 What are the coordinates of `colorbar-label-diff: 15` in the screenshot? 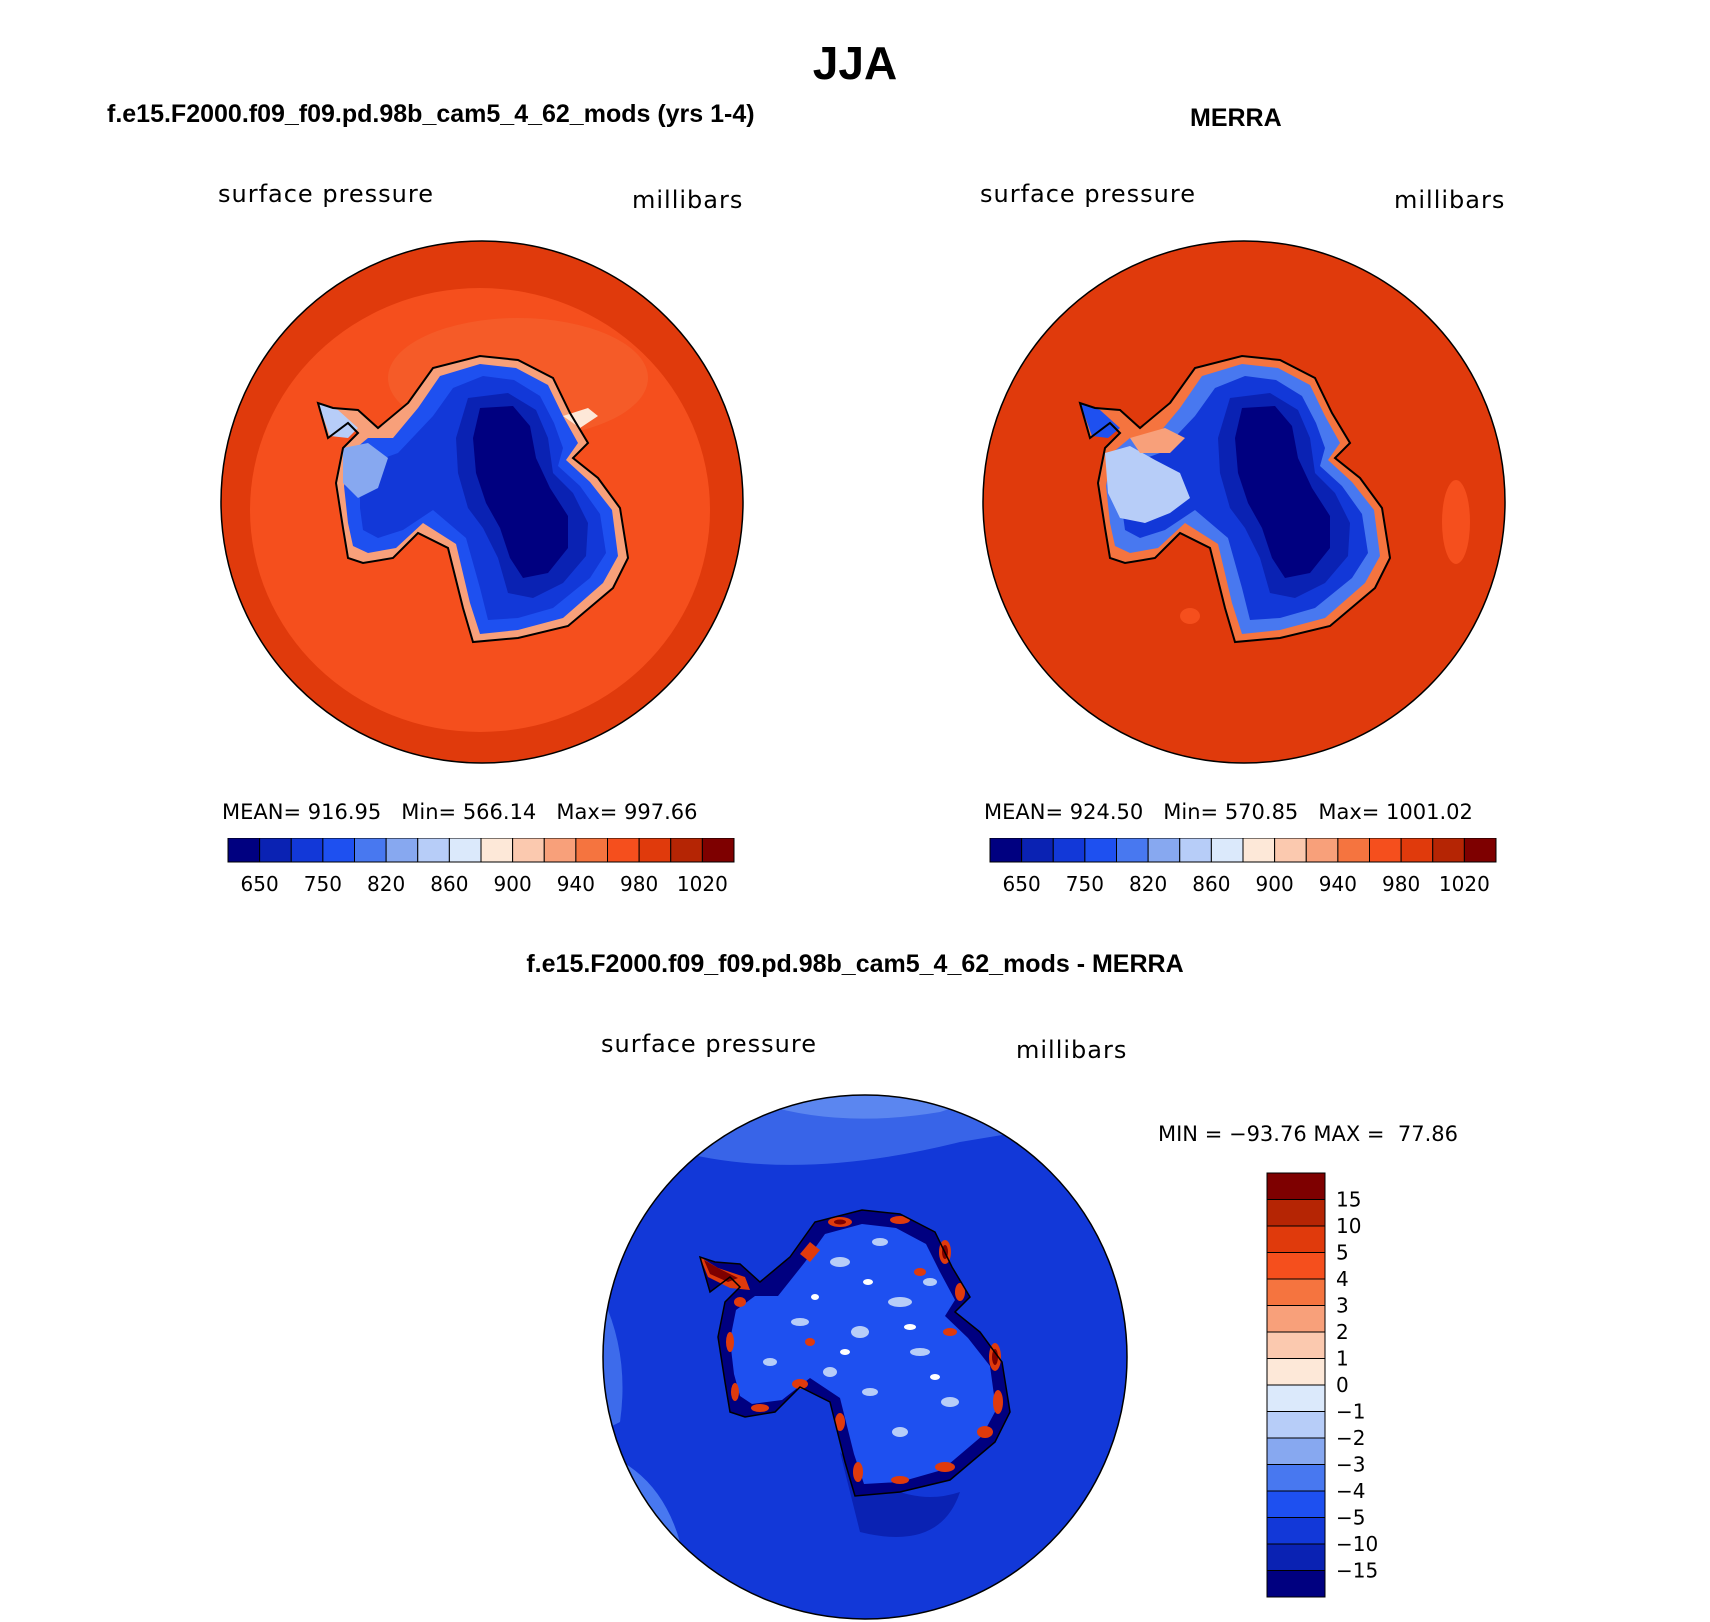 It's located at (1348, 1200).